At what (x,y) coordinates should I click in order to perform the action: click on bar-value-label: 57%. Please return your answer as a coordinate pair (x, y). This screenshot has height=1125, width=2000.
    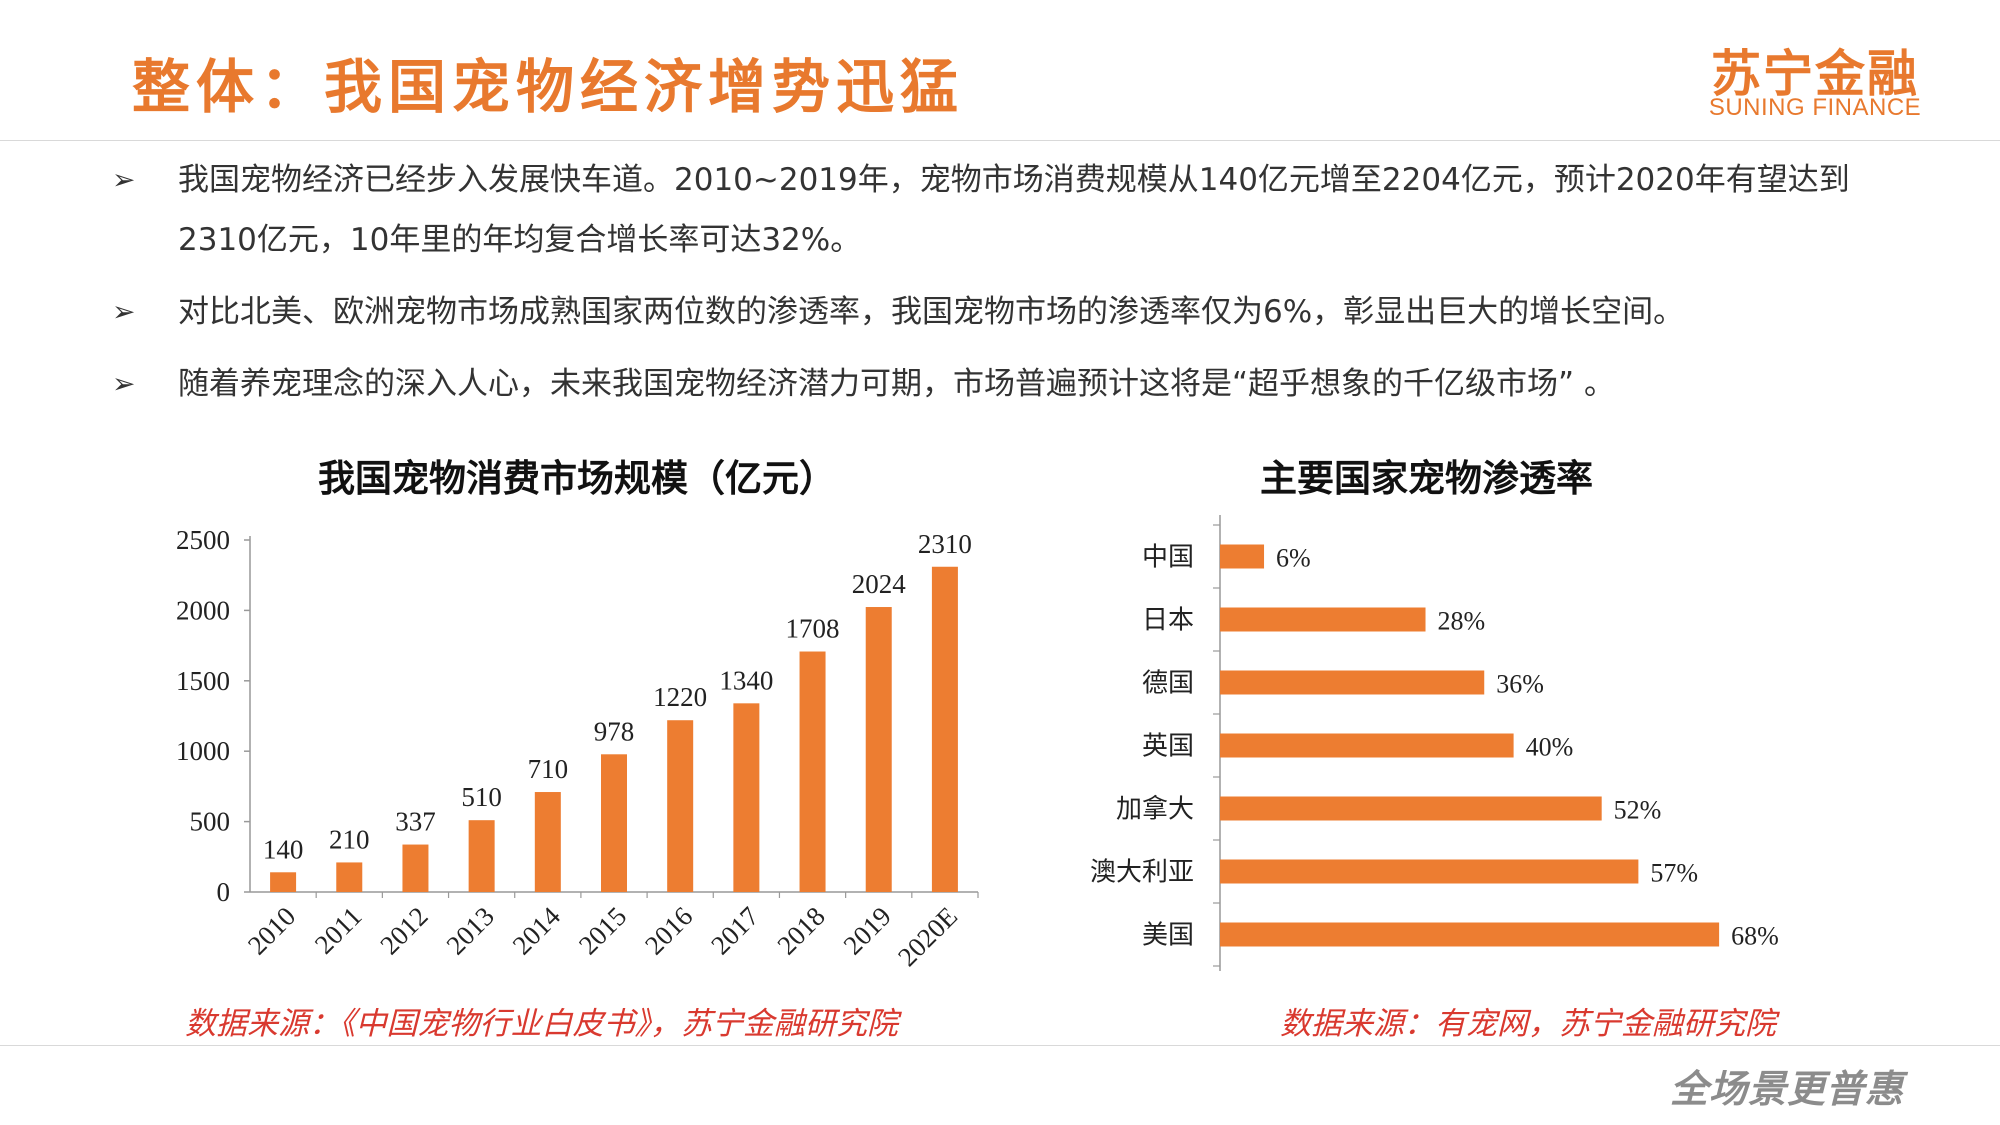
    Looking at the image, I should click on (1674, 873).